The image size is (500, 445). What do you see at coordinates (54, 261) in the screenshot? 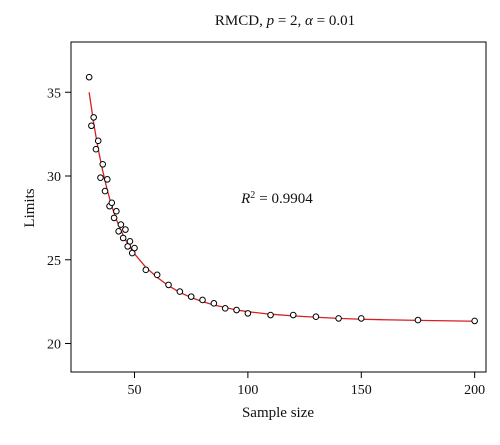
I see `y-tick-label-25: 25` at bounding box center [54, 261].